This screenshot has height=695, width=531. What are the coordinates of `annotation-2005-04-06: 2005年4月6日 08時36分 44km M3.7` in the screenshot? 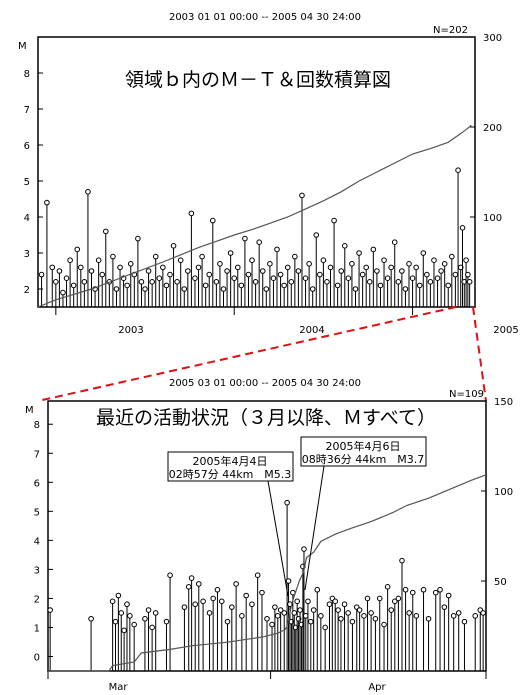 It's located at (363, 513).